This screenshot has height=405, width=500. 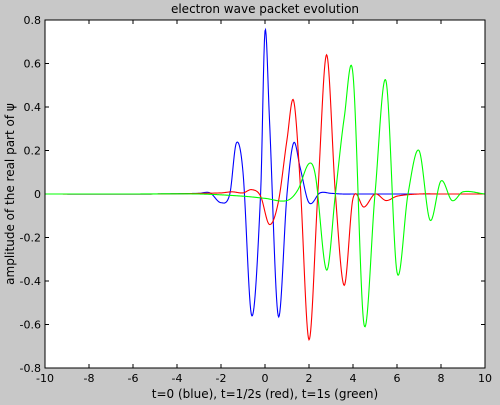 I want to click on y-tick-label: -0.4, so click(x=30, y=281).